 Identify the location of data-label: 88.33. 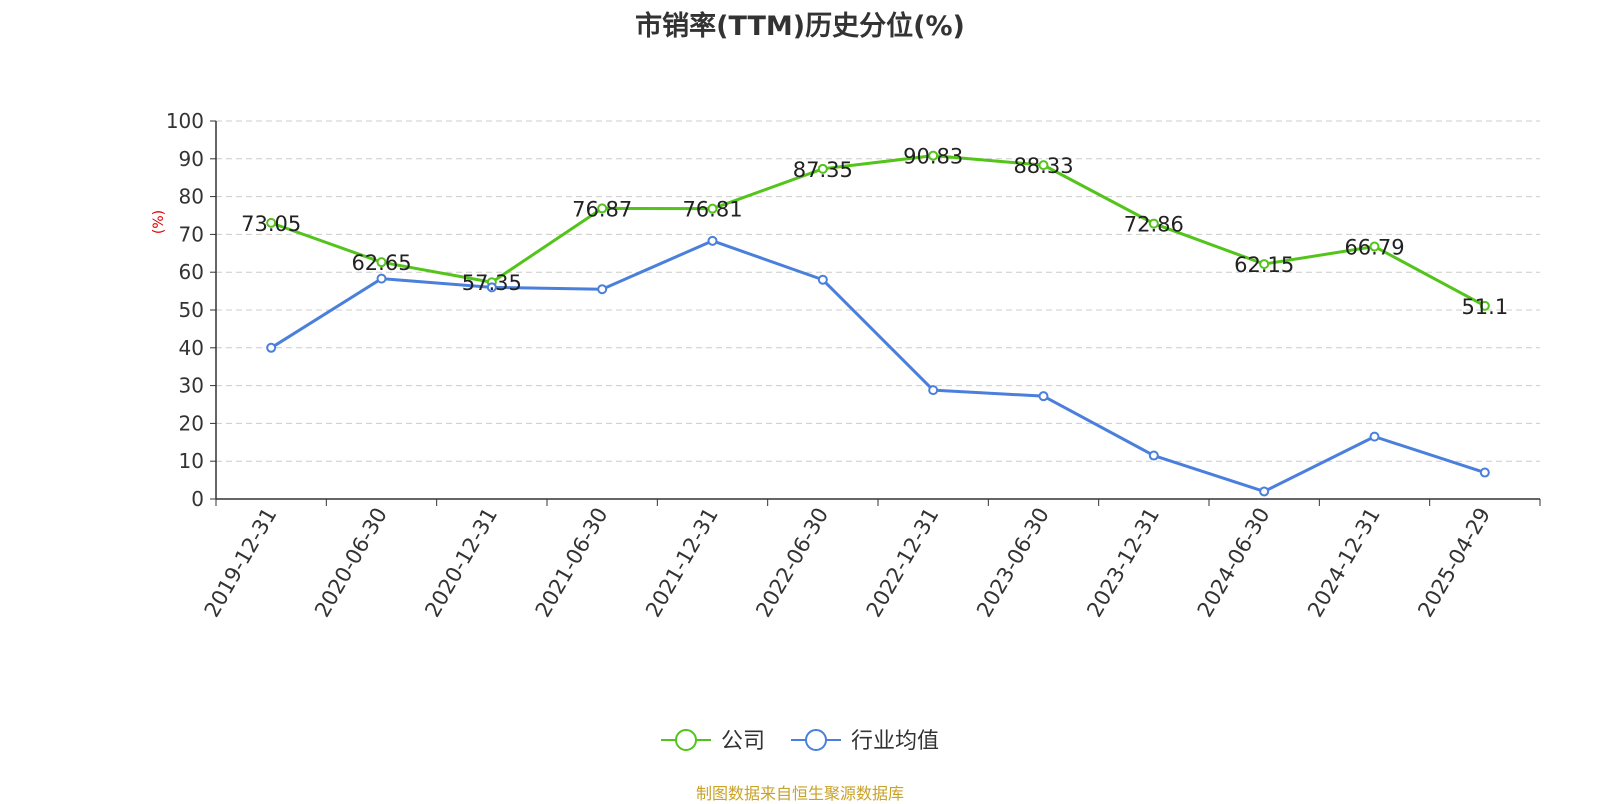
(1043, 166).